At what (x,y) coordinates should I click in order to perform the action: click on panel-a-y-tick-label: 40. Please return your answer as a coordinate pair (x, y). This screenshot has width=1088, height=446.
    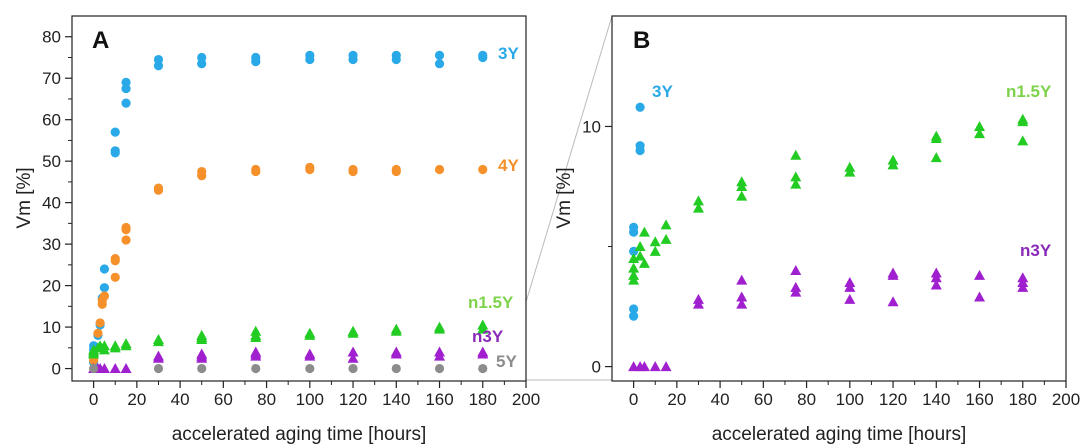
    Looking at the image, I should click on (51, 203).